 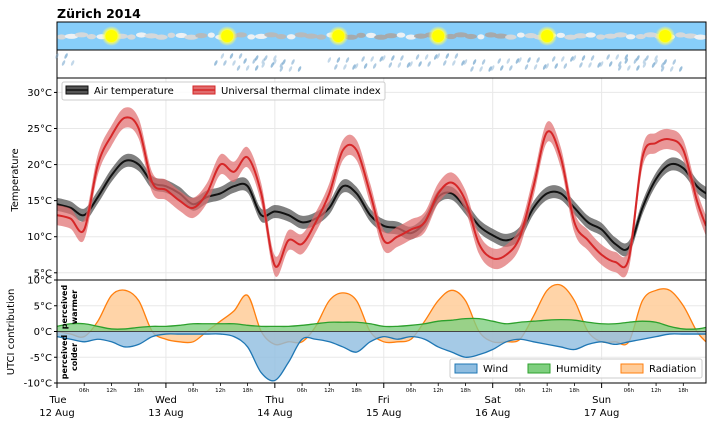 I want to click on annotation-colder-line: perceived, so click(x=64, y=357).